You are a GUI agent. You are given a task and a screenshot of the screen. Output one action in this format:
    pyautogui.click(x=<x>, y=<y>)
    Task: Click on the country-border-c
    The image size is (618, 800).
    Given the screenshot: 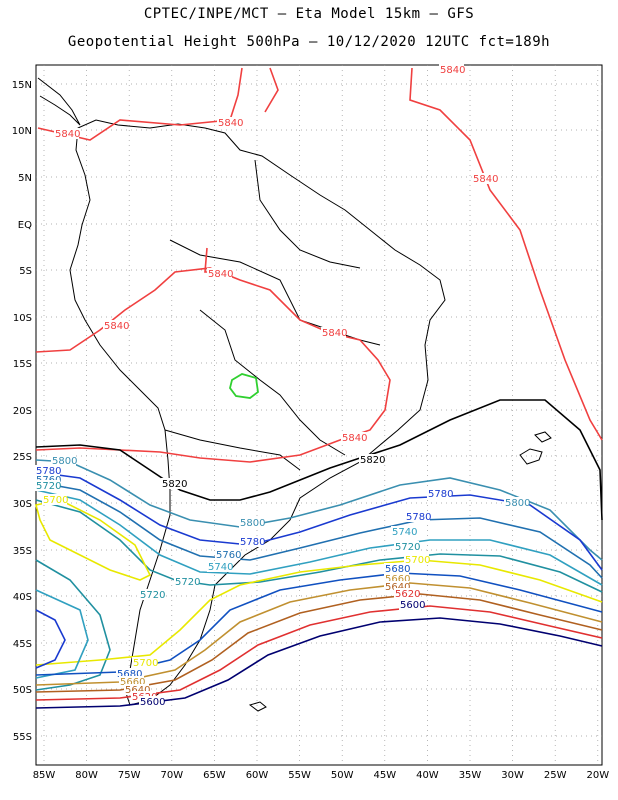 What is the action you would take?
    pyautogui.click(x=232, y=450)
    